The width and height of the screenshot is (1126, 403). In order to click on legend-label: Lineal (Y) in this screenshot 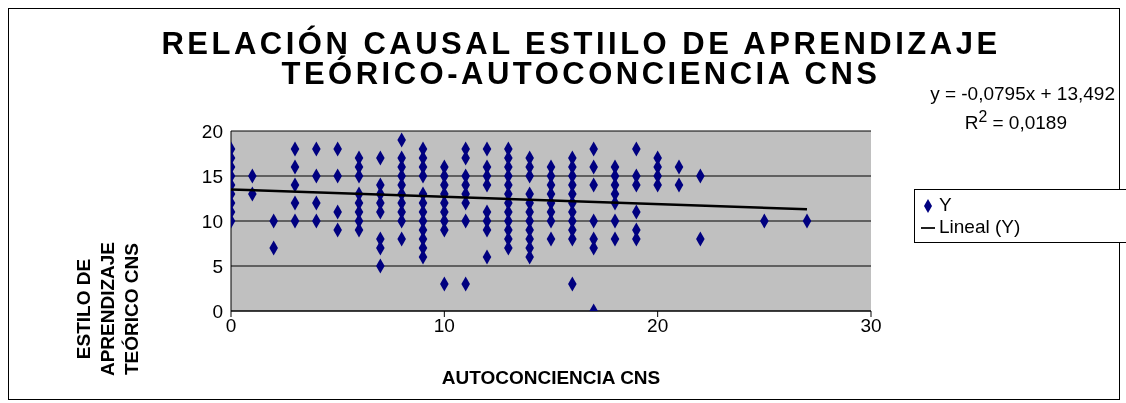, I will do `click(980, 226)`.